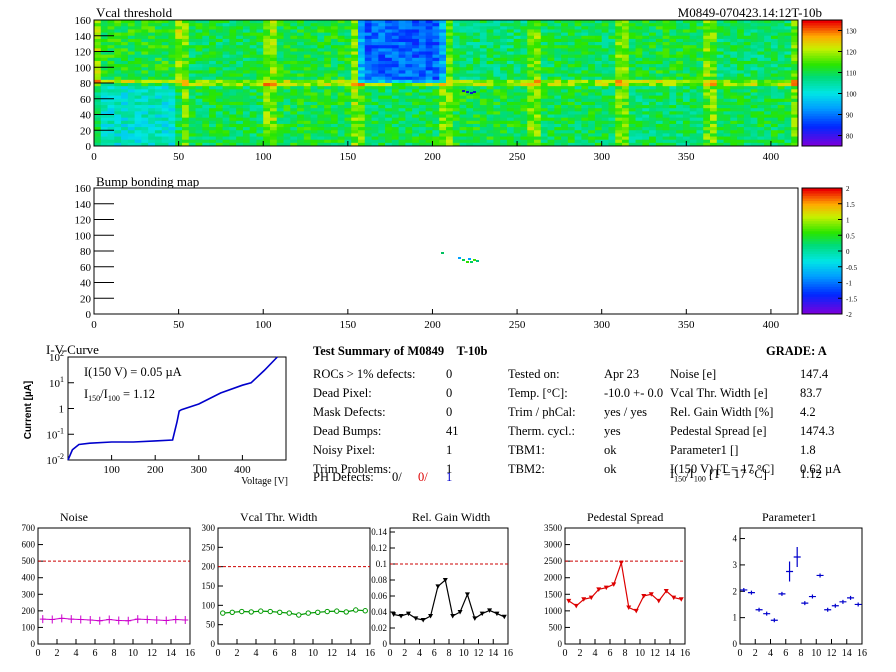  What do you see at coordinates (83, 189) in the screenshot?
I see `y-tick-label: 160` at bounding box center [83, 189].